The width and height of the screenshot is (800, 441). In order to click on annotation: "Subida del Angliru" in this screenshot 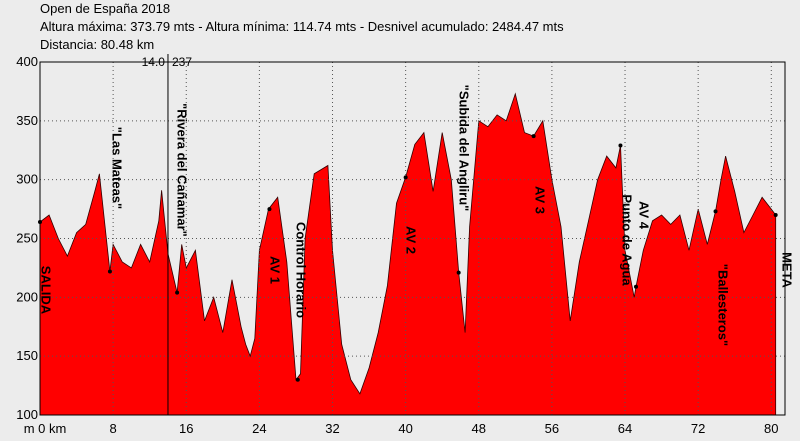, I will do `click(464, 148)`.